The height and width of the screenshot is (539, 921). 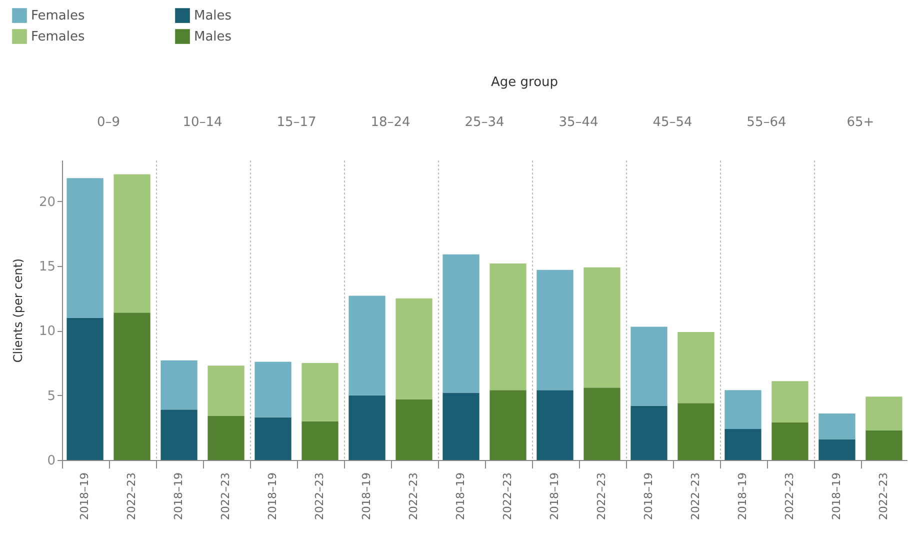 What do you see at coordinates (17, 310) in the screenshot?
I see `y-axis-title: Clients (per cent)` at bounding box center [17, 310].